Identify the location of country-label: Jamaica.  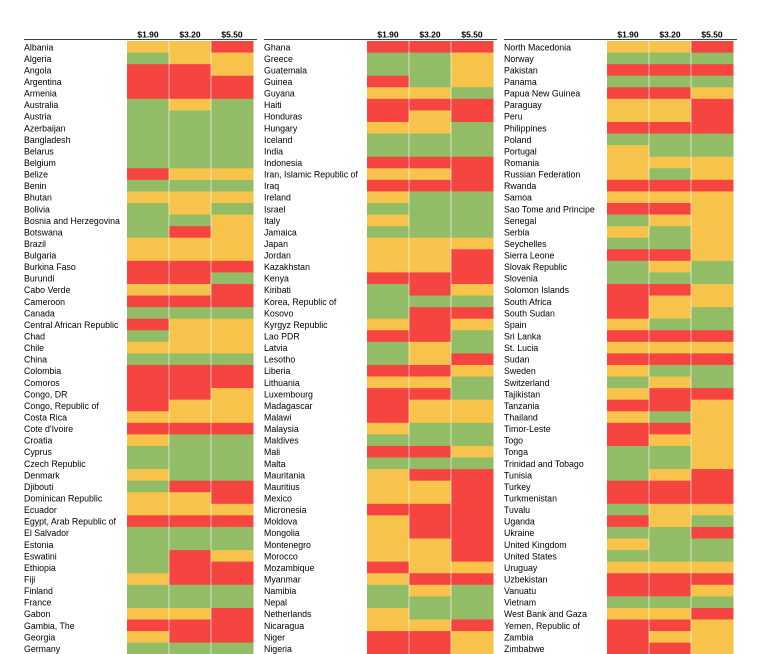
(280, 232).